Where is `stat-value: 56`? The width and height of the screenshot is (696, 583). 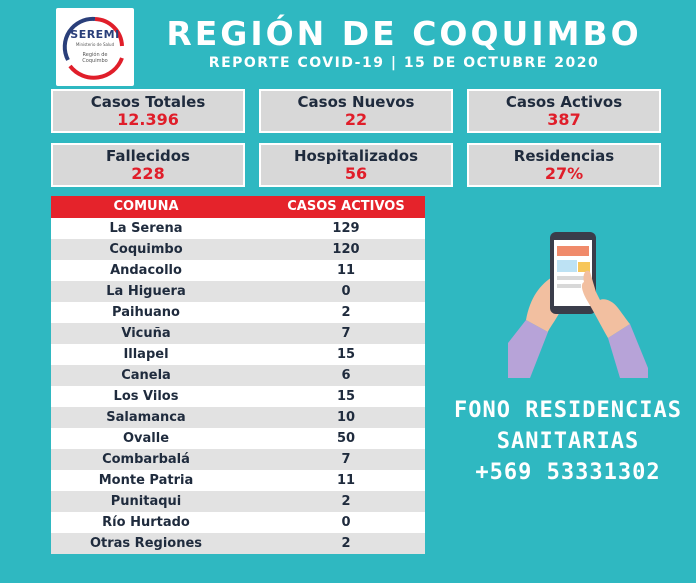 stat-value: 56 is located at coordinates (356, 173).